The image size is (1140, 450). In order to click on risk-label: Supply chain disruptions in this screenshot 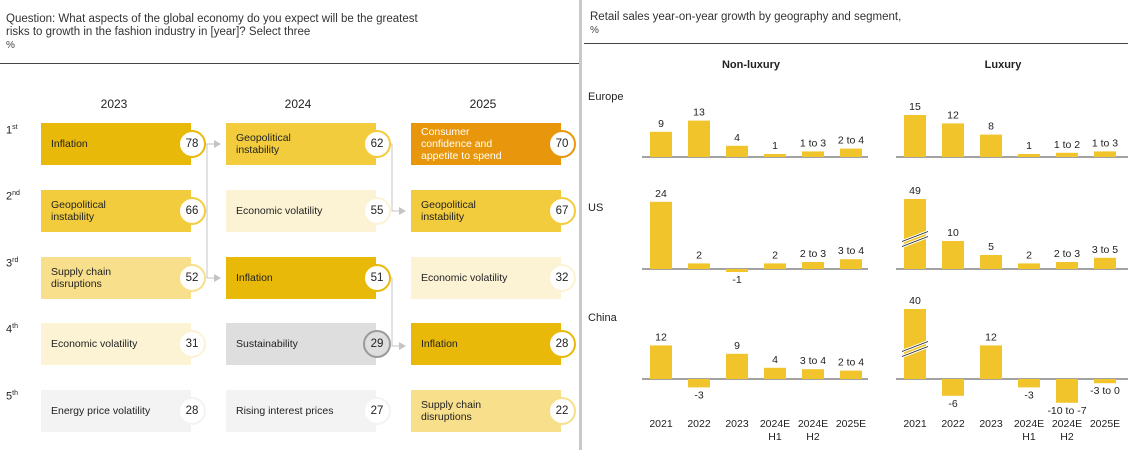, I will do `click(451, 411)`.